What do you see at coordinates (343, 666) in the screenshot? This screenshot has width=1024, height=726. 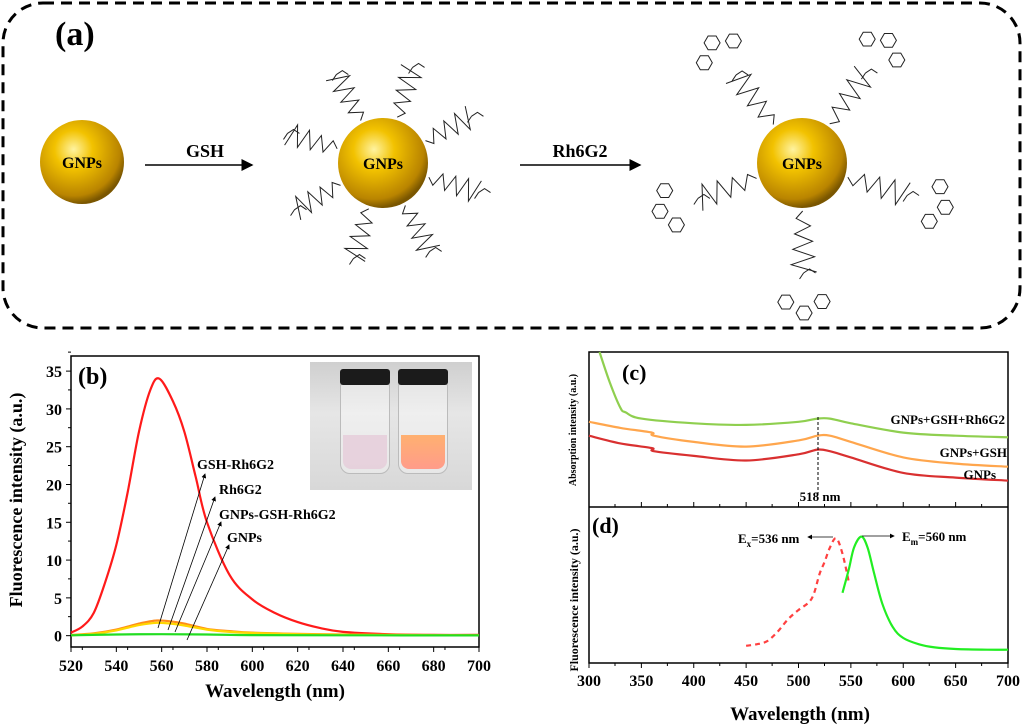 I see `x-tick-label: 640` at bounding box center [343, 666].